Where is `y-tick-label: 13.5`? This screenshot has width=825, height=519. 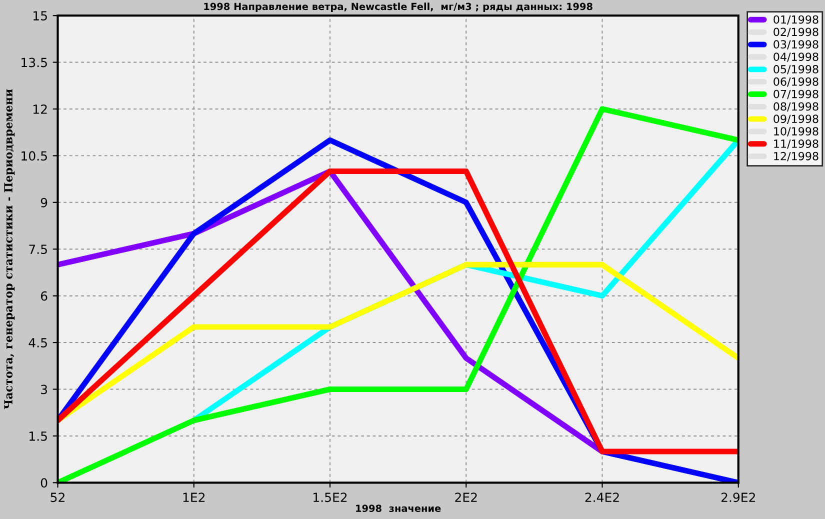 y-tick-label: 13.5 is located at coordinates (34, 63).